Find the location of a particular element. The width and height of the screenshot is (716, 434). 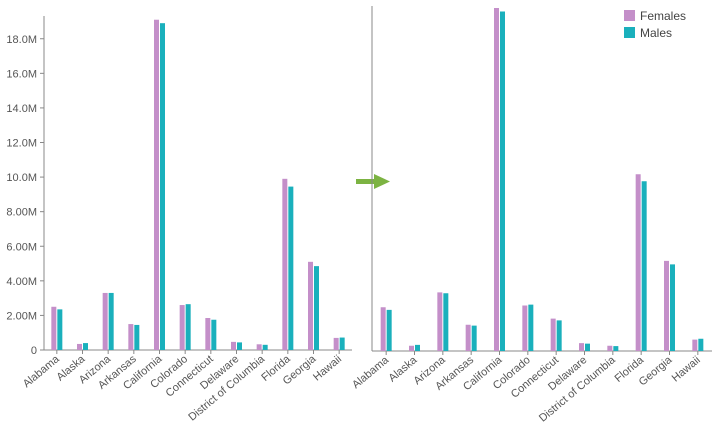

y-tick-label: 12.0M is located at coordinates (21, 144).